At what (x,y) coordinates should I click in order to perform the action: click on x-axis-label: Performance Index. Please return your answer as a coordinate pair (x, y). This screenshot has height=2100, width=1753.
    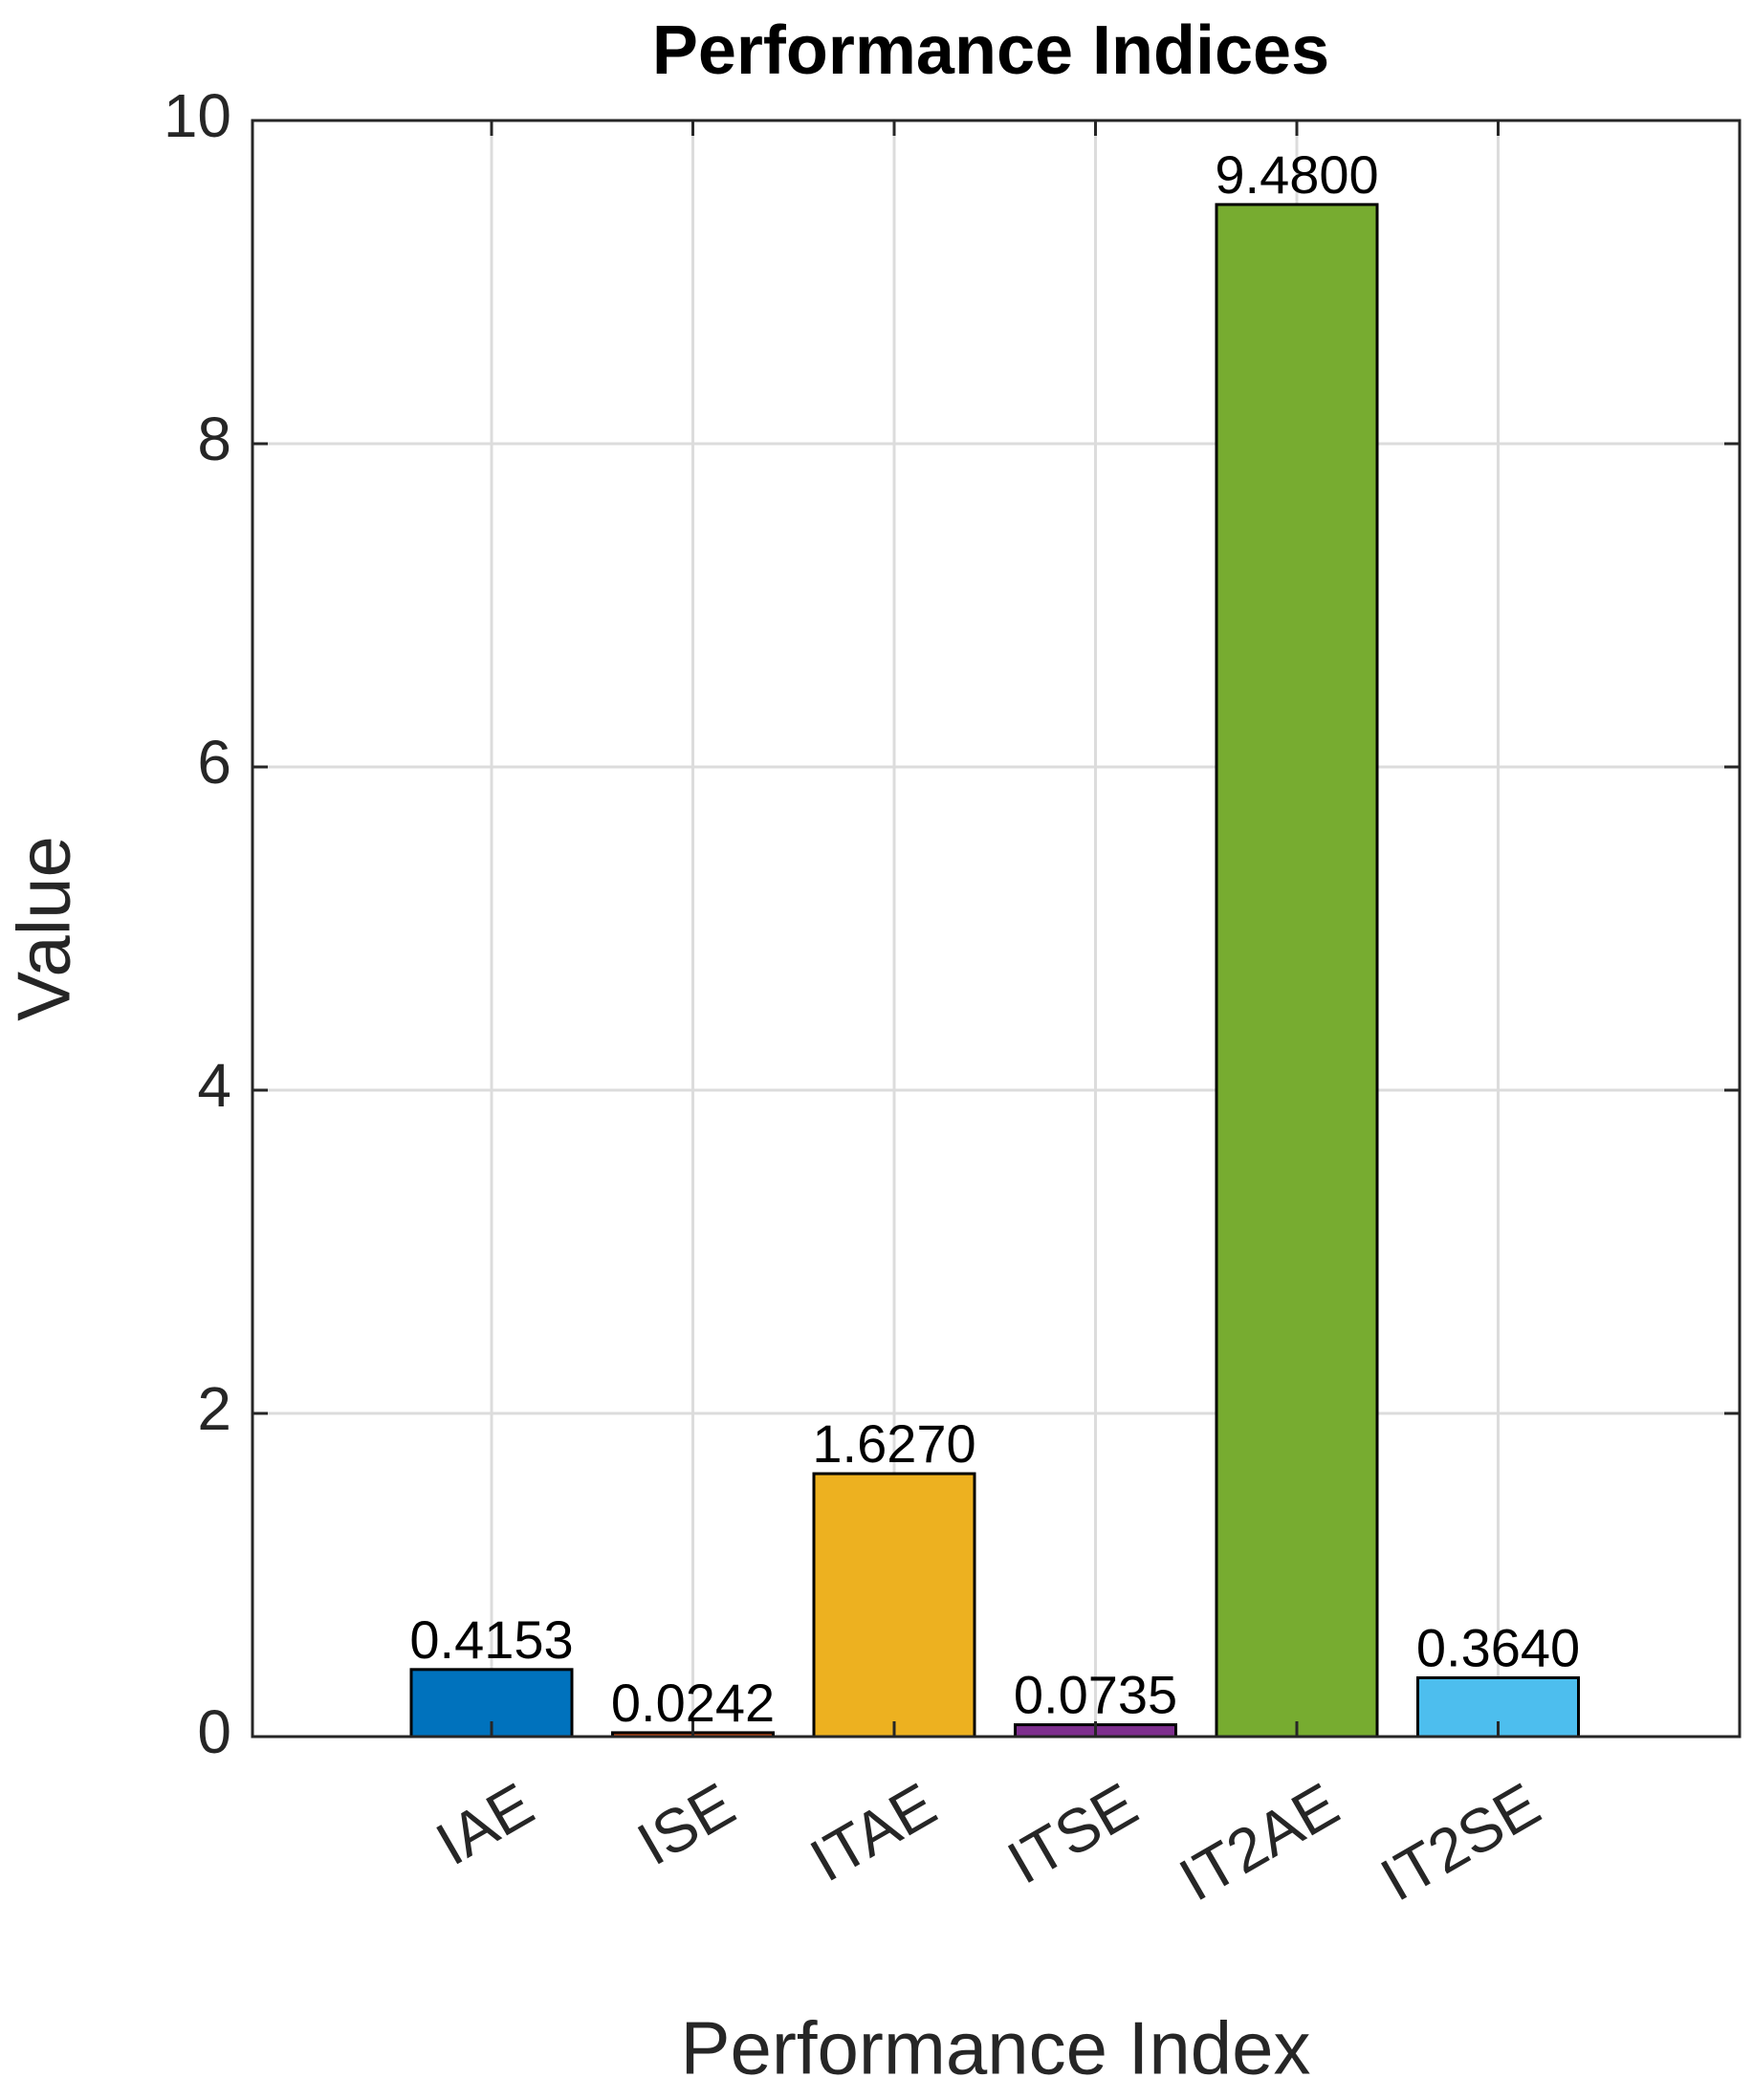
    Looking at the image, I should click on (995, 2048).